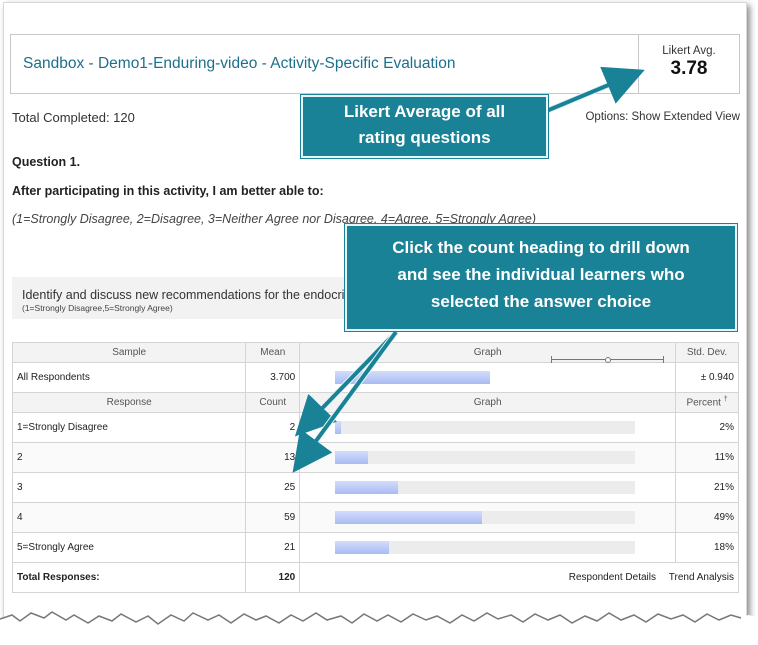 Image resolution: width=758 pixels, height=645 pixels. I want to click on response-row: 5=Strongly Agree 21 18%, so click(375, 547).